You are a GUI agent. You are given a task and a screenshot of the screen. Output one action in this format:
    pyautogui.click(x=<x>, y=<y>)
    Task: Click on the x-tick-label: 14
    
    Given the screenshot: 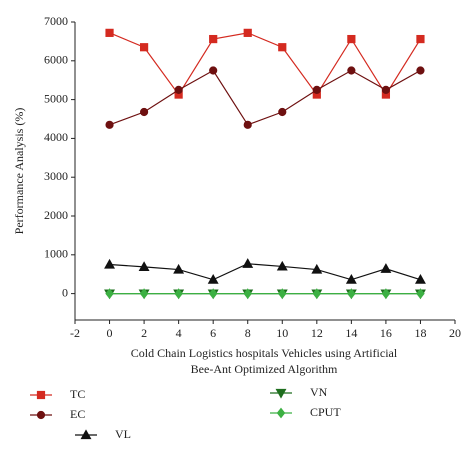 What is the action you would take?
    pyautogui.click(x=351, y=333)
    